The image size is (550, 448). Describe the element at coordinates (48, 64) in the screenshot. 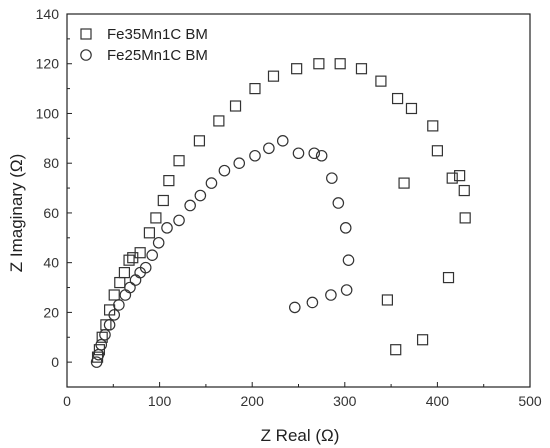

I see `y-tick-label: 120` at that location.